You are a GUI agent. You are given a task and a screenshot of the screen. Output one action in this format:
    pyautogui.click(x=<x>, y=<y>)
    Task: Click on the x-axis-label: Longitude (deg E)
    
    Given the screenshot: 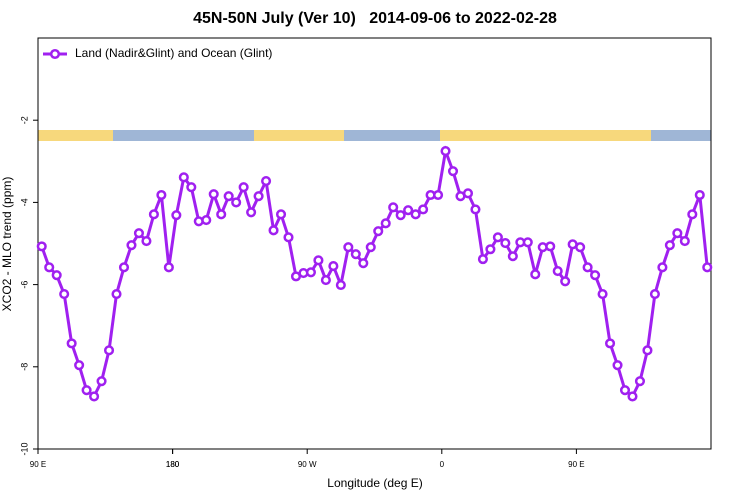 What is the action you would take?
    pyautogui.click(x=374, y=483)
    